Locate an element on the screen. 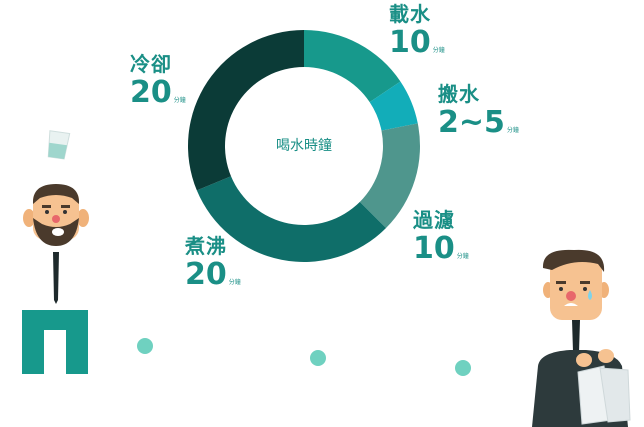 Image resolution: width=644 pixels, height=427 pixels. donut-center-label: 喝水時鐘 is located at coordinates (304, 145).